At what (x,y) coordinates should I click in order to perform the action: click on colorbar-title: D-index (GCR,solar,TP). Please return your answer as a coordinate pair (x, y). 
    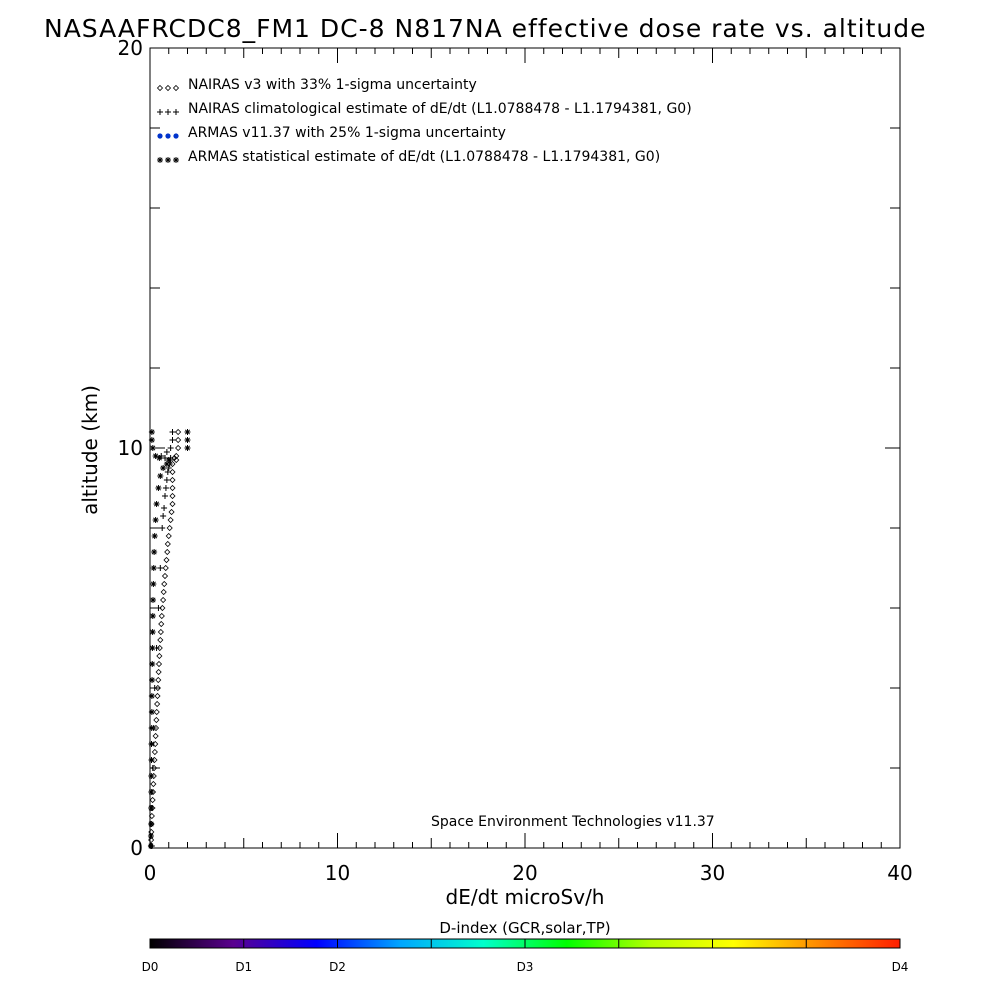
    Looking at the image, I should click on (524, 928).